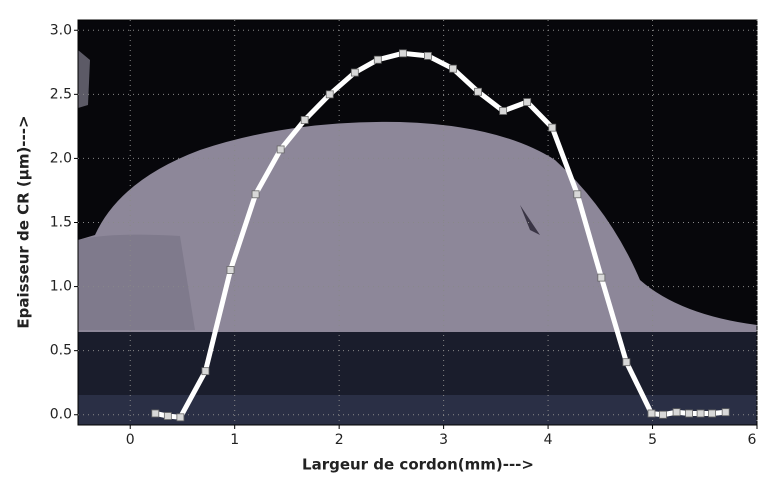 This screenshot has width=759, height=477. What do you see at coordinates (548, 440) in the screenshot?
I see `x-tick-label: 4` at bounding box center [548, 440].